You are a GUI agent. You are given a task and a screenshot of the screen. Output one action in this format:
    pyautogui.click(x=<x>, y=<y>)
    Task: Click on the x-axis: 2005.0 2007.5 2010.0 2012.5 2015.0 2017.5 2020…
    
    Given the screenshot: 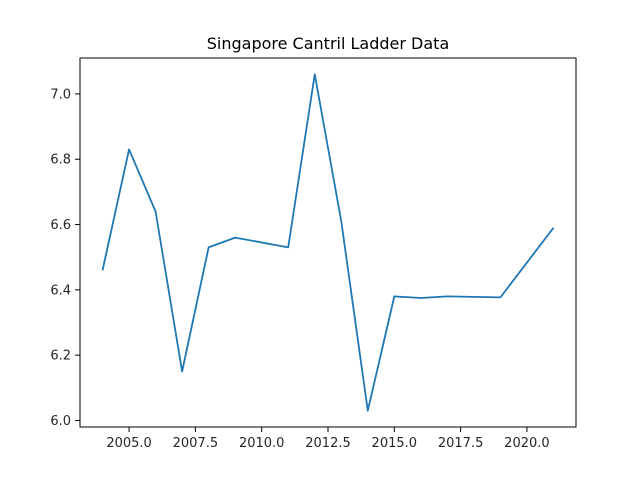 What is the action you would take?
    pyautogui.click(x=328, y=439)
    